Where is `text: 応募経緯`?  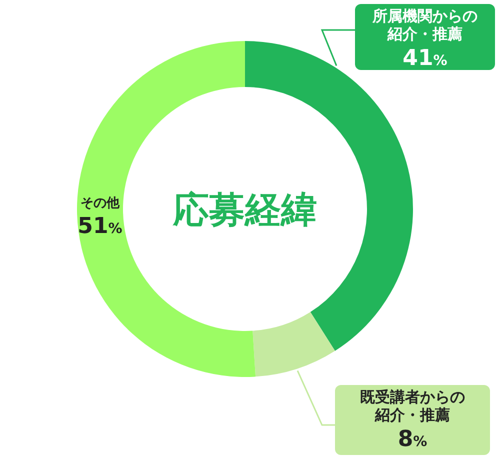
text: 応募経緯 is located at coordinates (244, 210).